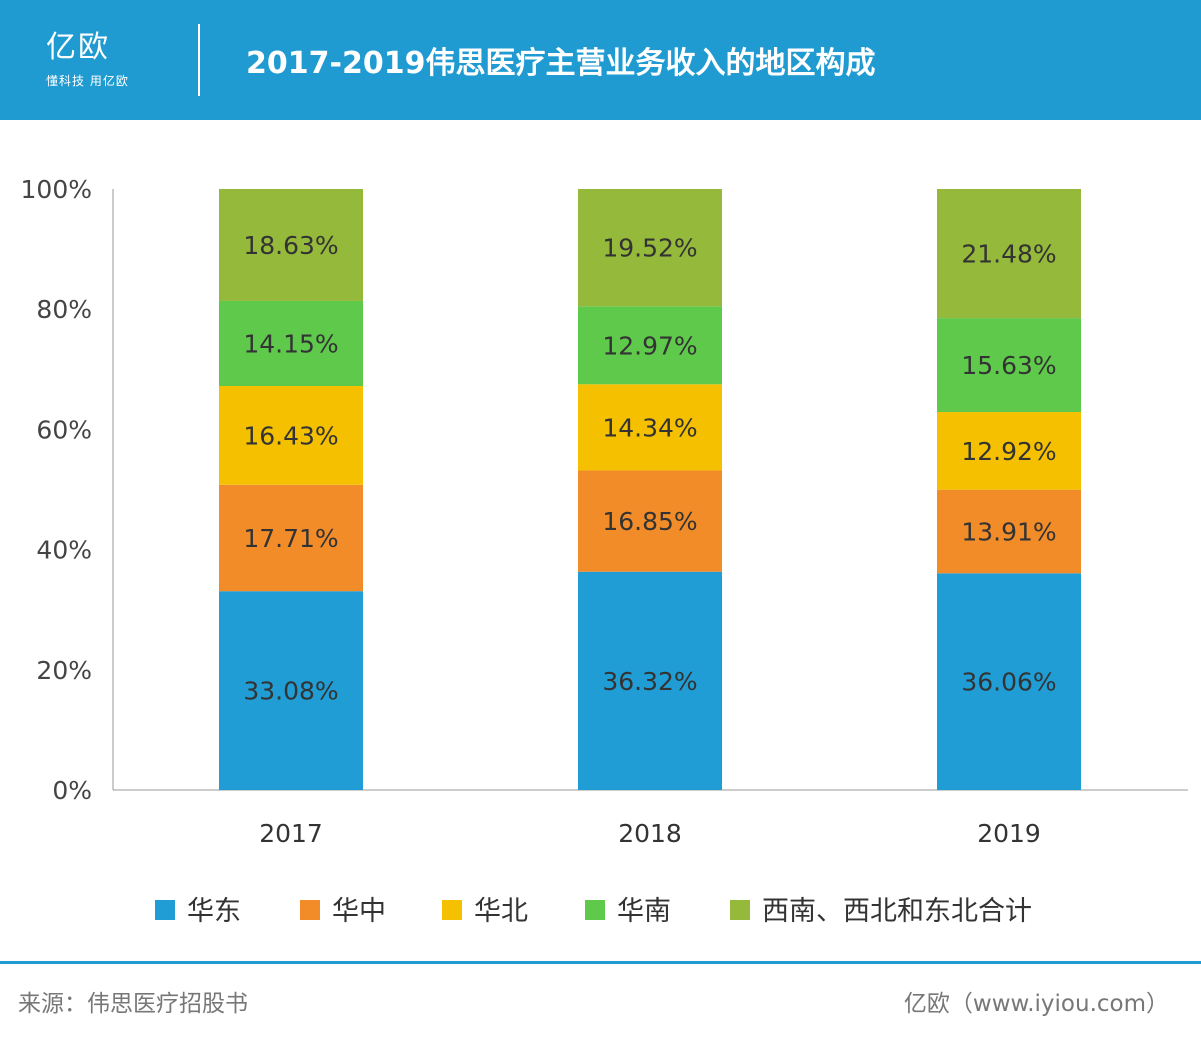 This screenshot has width=1201, height=1041. I want to click on data-label: 17.71%, so click(290, 538).